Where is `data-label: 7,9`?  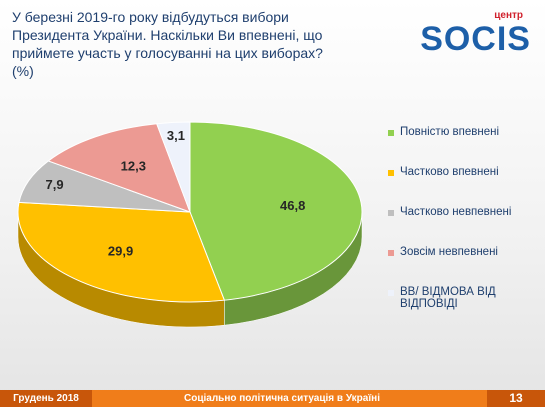
data-label: 7,9 is located at coordinates (54, 184).